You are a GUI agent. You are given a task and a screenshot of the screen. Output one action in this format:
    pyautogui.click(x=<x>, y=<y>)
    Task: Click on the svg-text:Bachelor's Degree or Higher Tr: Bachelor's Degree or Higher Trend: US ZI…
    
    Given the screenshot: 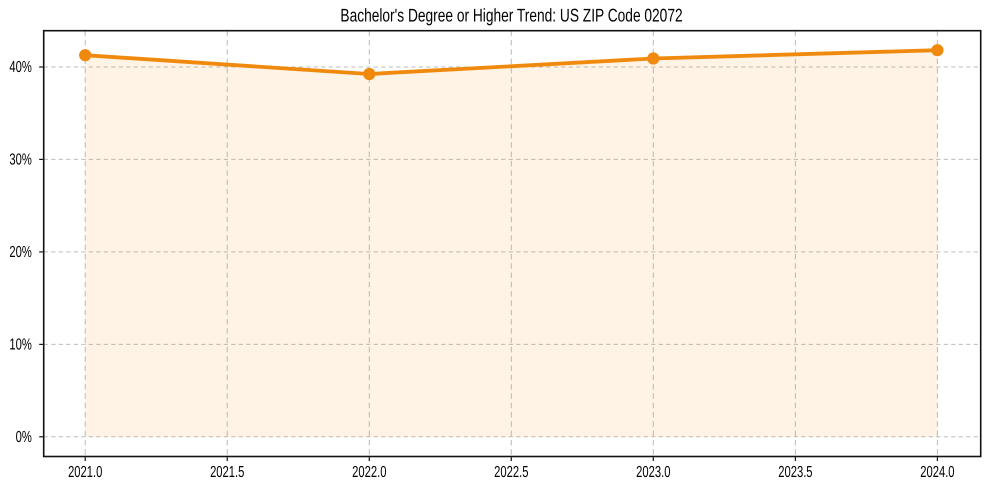 What is the action you would take?
    pyautogui.click(x=511, y=14)
    